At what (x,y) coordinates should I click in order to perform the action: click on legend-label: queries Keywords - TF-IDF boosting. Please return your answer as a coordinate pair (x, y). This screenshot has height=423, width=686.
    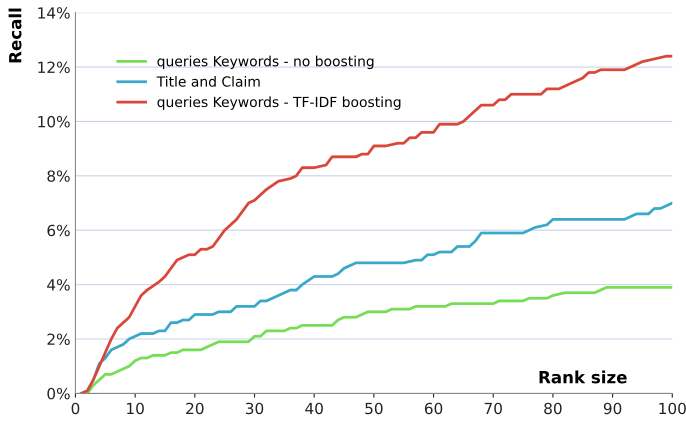
    Looking at the image, I should click on (278, 103).